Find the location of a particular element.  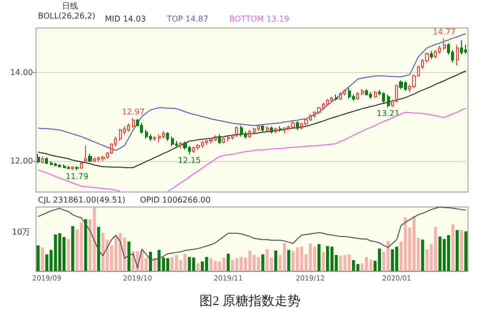

y-tick-label: 12.00 is located at coordinates (21, 161).